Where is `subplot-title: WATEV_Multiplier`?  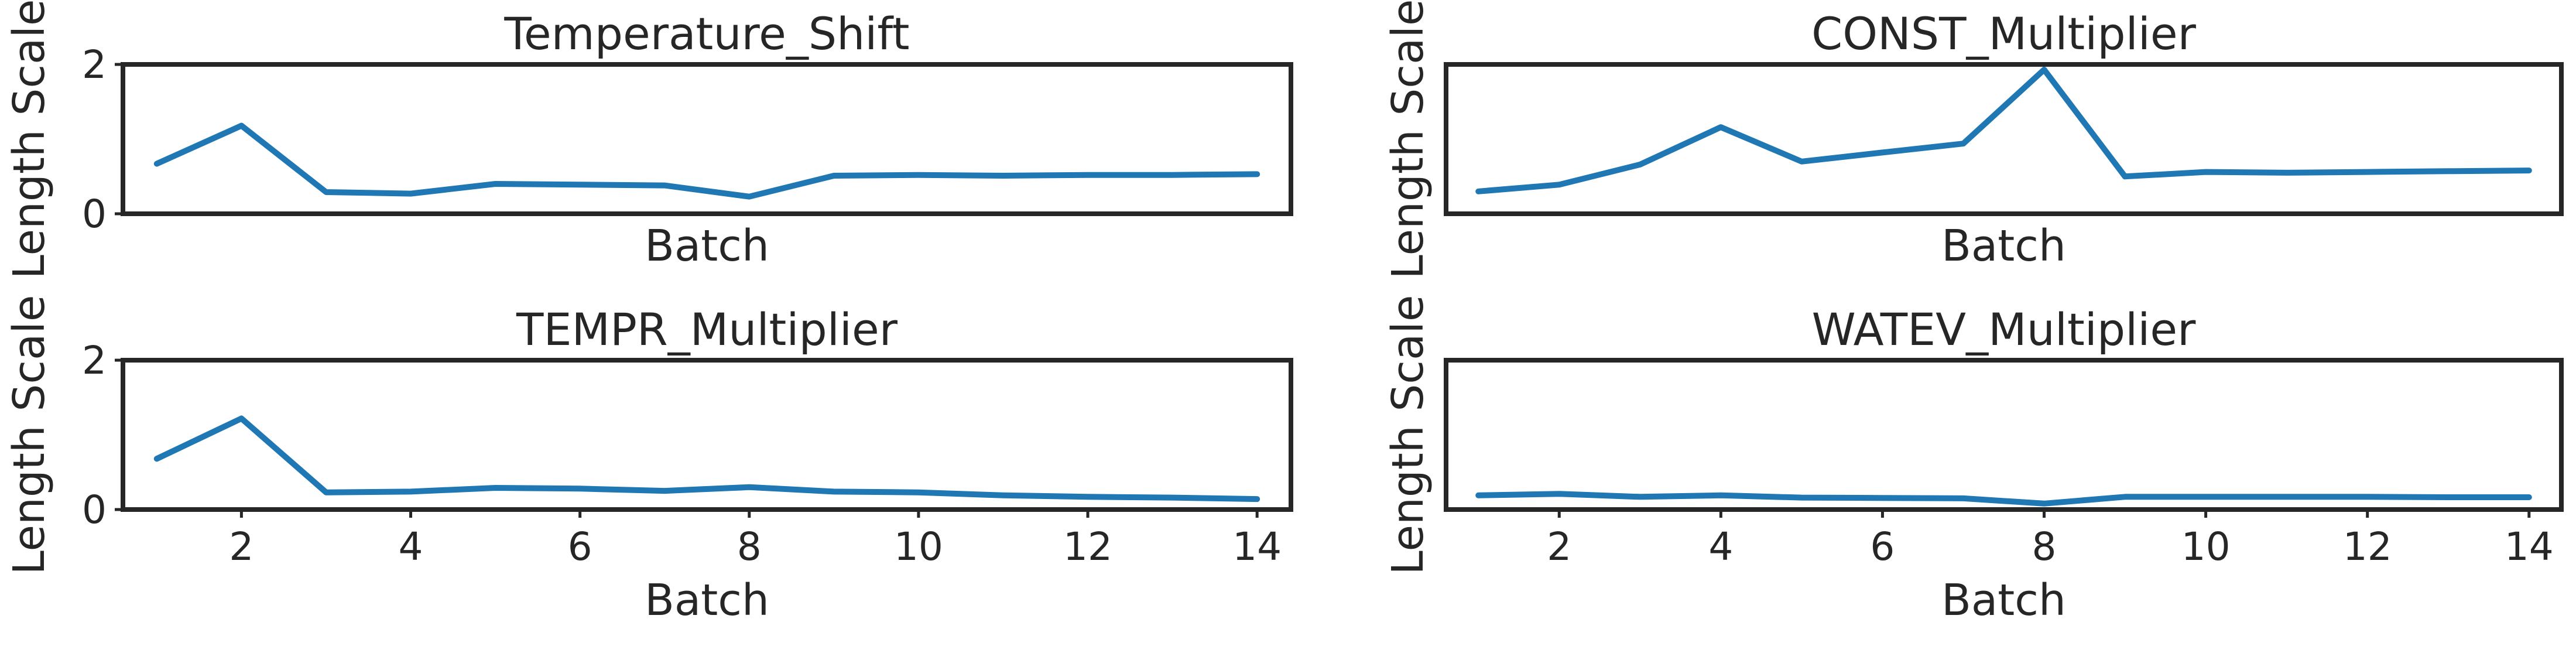
subplot-title: WATEV_Multiplier is located at coordinates (2004, 329).